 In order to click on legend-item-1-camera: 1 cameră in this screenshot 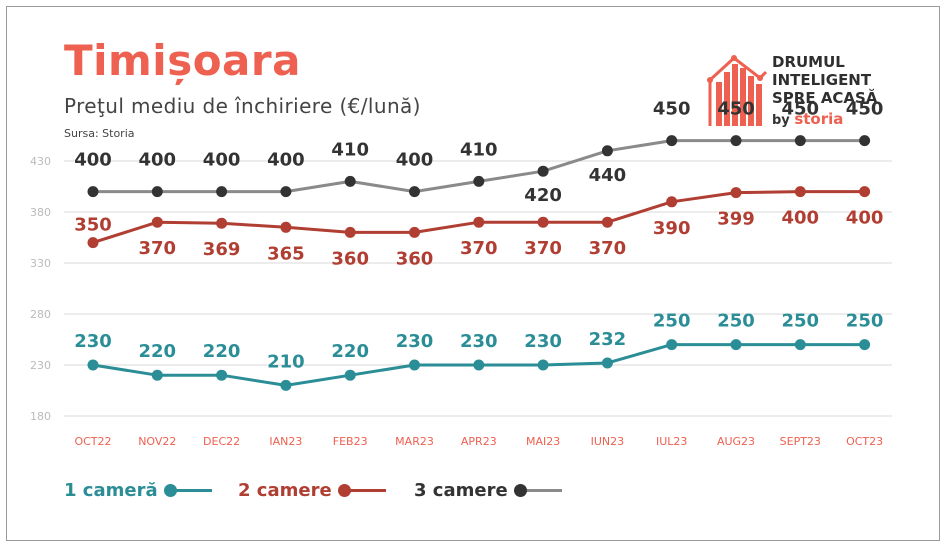, I will do `click(138, 490)`.